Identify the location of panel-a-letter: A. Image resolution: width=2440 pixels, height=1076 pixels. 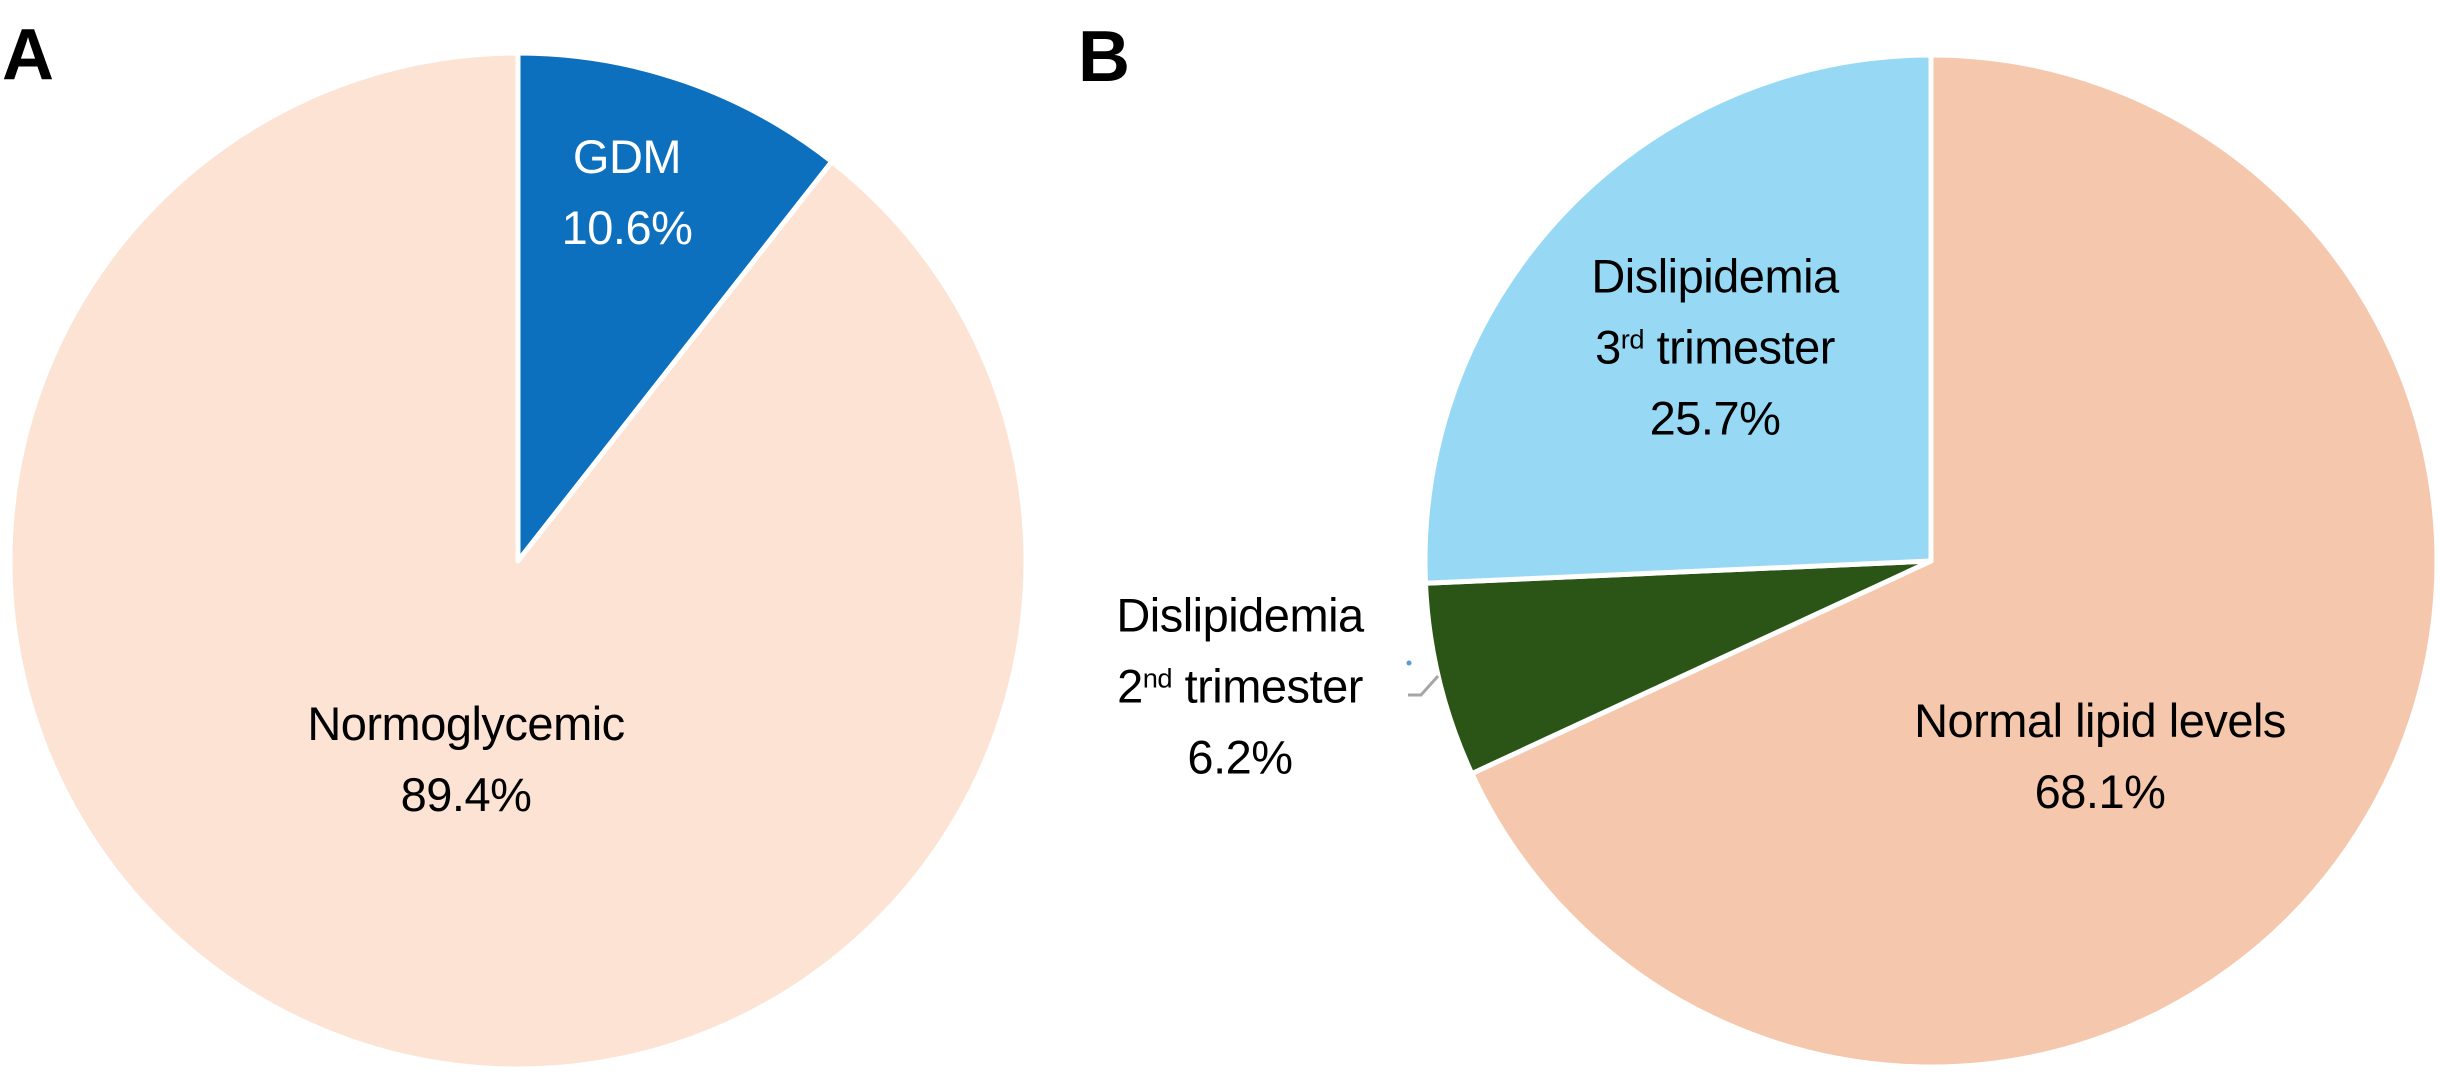
(28, 55).